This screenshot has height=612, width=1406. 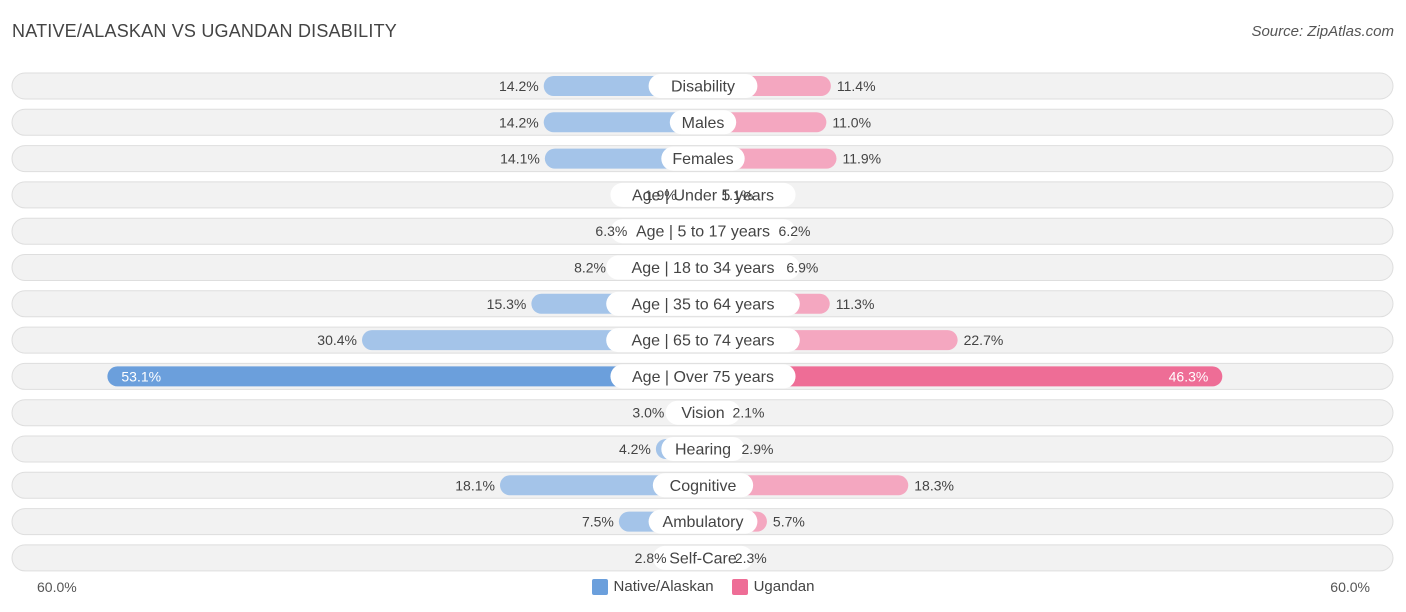 What do you see at coordinates (337, 340) in the screenshot?
I see `value-label-native: 30.4%` at bounding box center [337, 340].